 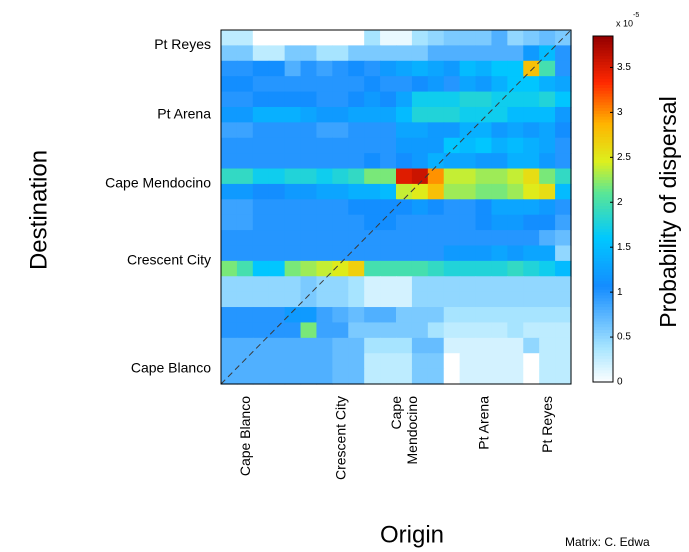 I want to click on y-tick-label: Pt Arena, so click(x=184, y=113).